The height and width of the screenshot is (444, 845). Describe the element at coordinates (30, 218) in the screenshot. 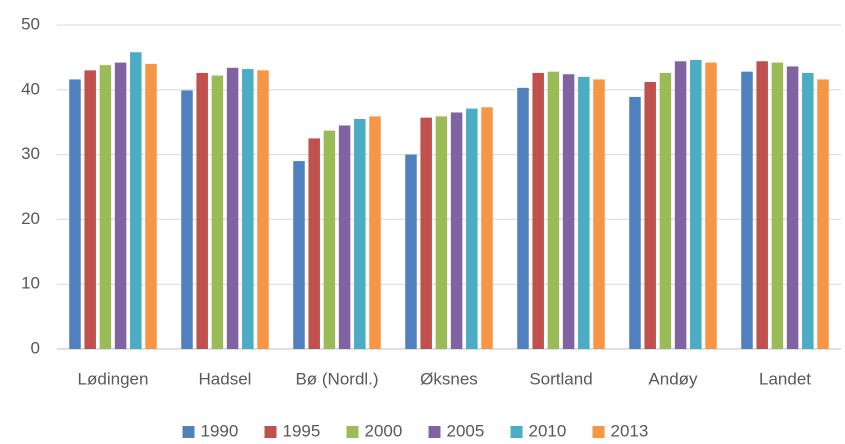

I see `y-tick-label: 20` at that location.